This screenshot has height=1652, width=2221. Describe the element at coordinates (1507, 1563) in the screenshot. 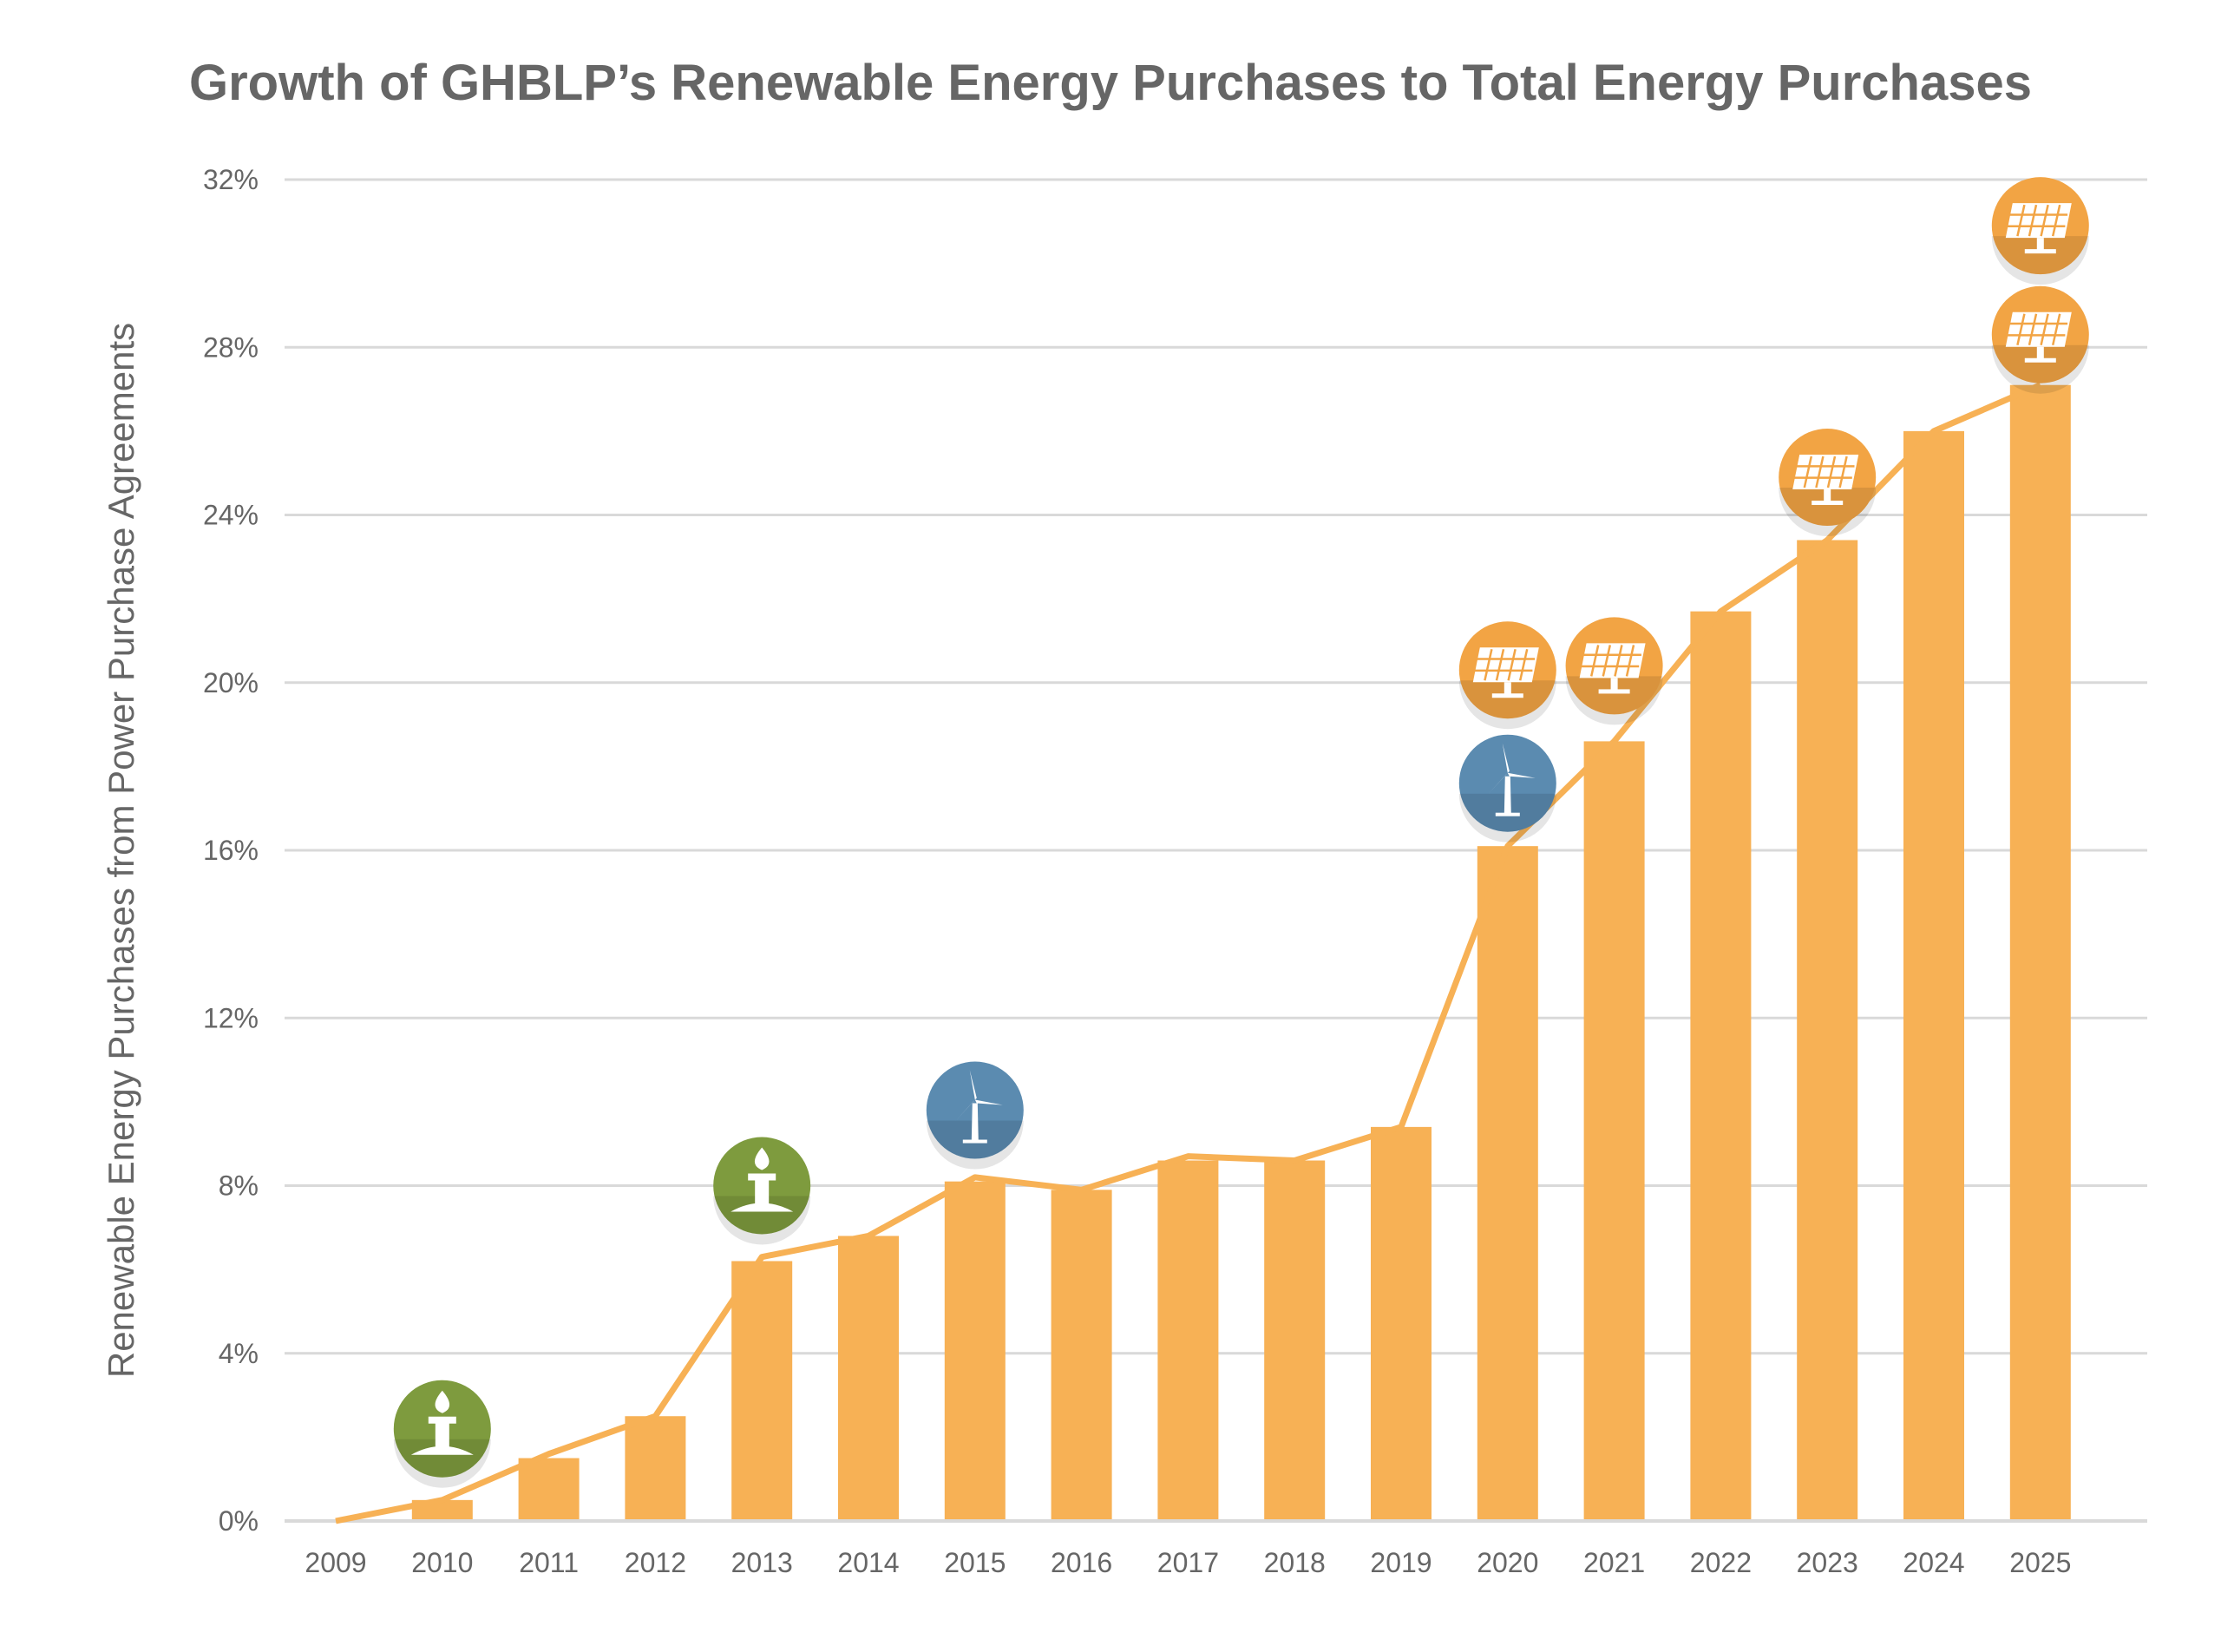

I see `x-tick-label: 2020` at that location.